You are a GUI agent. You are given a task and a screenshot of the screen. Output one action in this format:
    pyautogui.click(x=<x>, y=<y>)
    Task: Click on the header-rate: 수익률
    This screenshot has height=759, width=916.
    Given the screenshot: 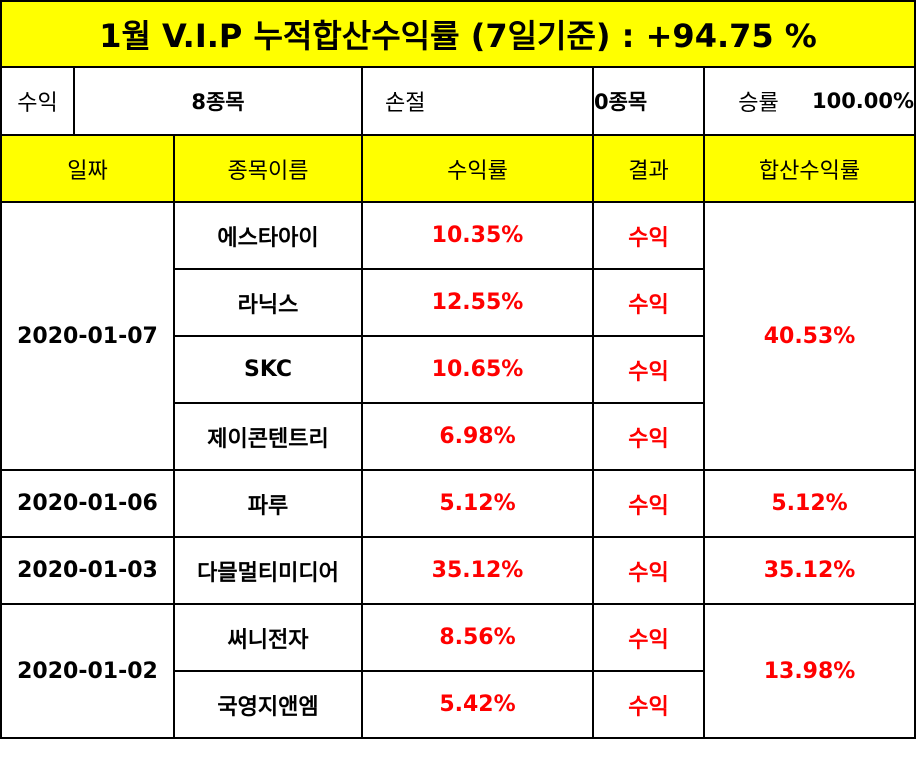 What is the action you would take?
    pyautogui.click(x=477, y=168)
    